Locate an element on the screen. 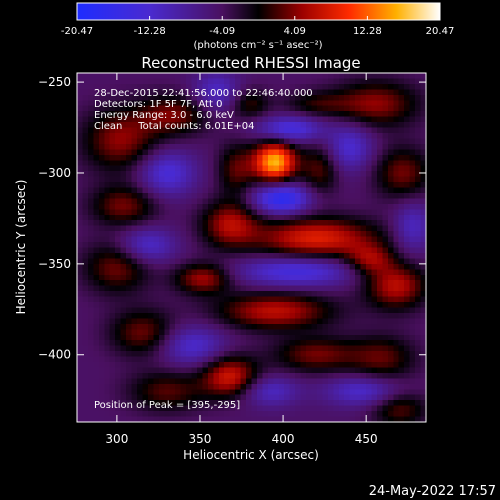 This screenshot has height=500, width=500. x-tick-label: 450 is located at coordinates (366, 439).